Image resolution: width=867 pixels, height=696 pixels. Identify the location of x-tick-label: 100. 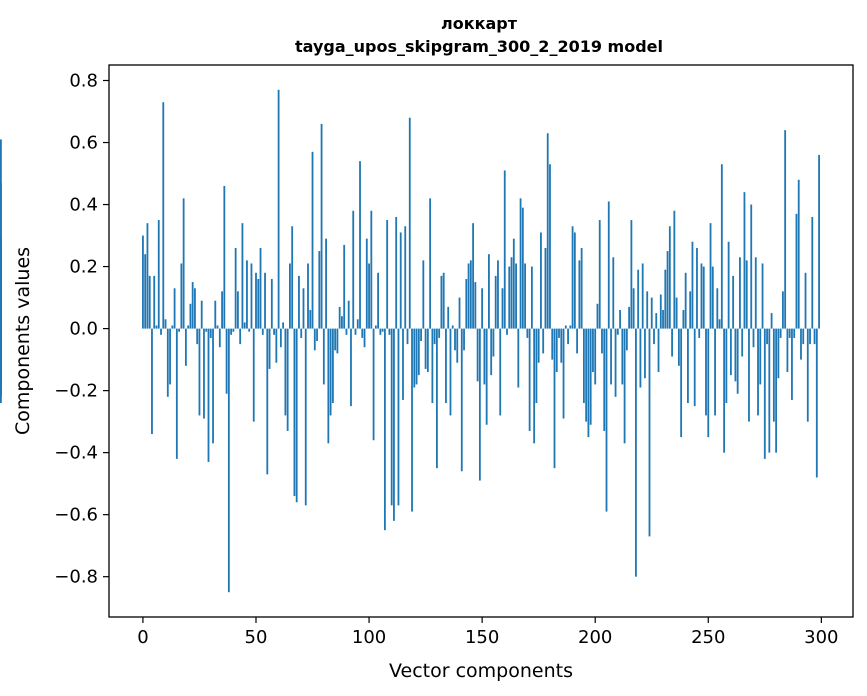
(369, 637).